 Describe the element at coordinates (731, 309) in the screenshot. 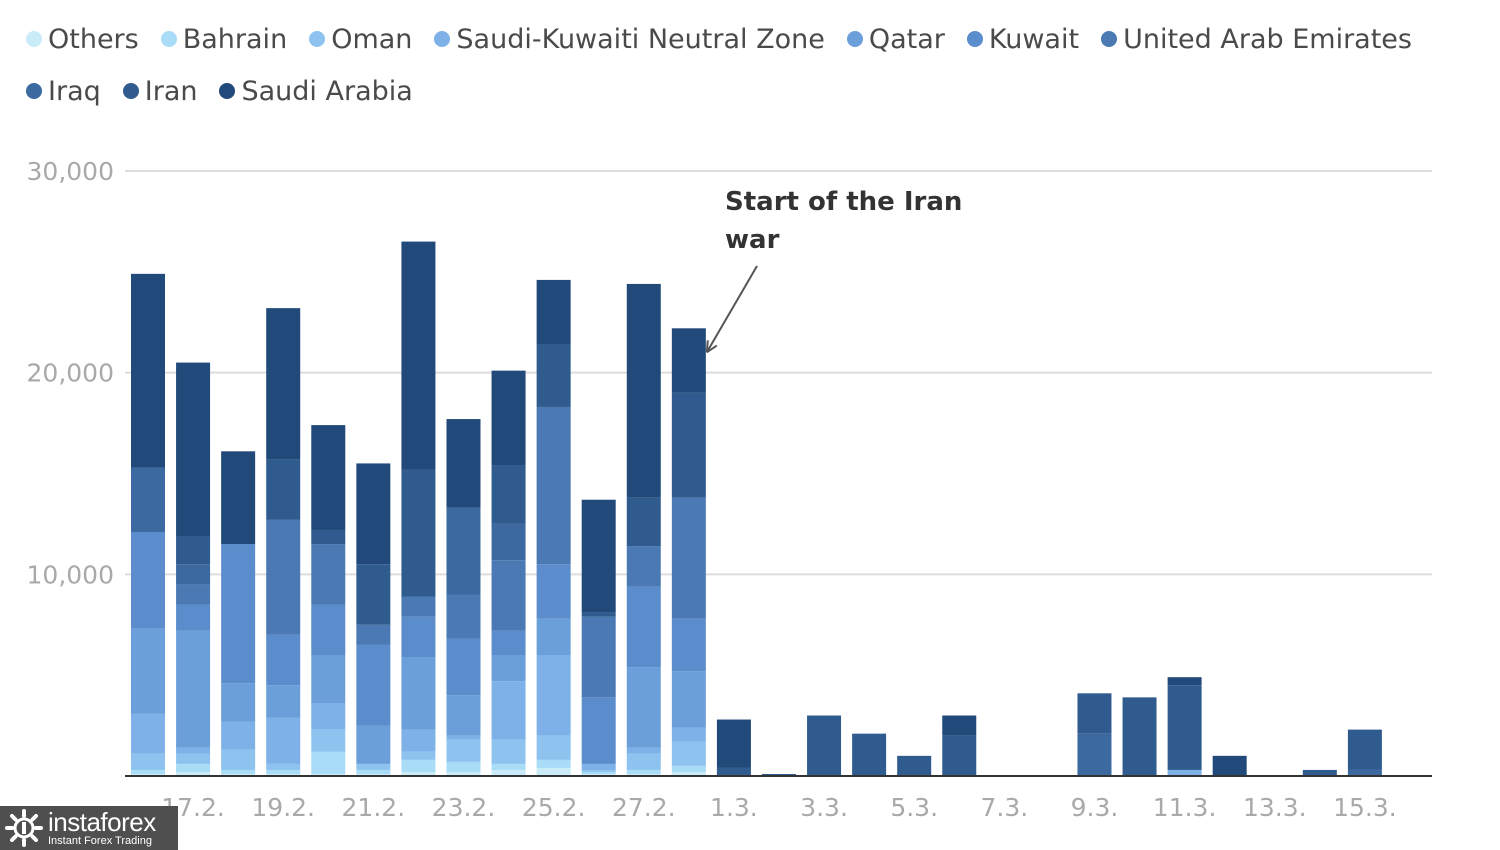

I see `annotation-arrow` at that location.